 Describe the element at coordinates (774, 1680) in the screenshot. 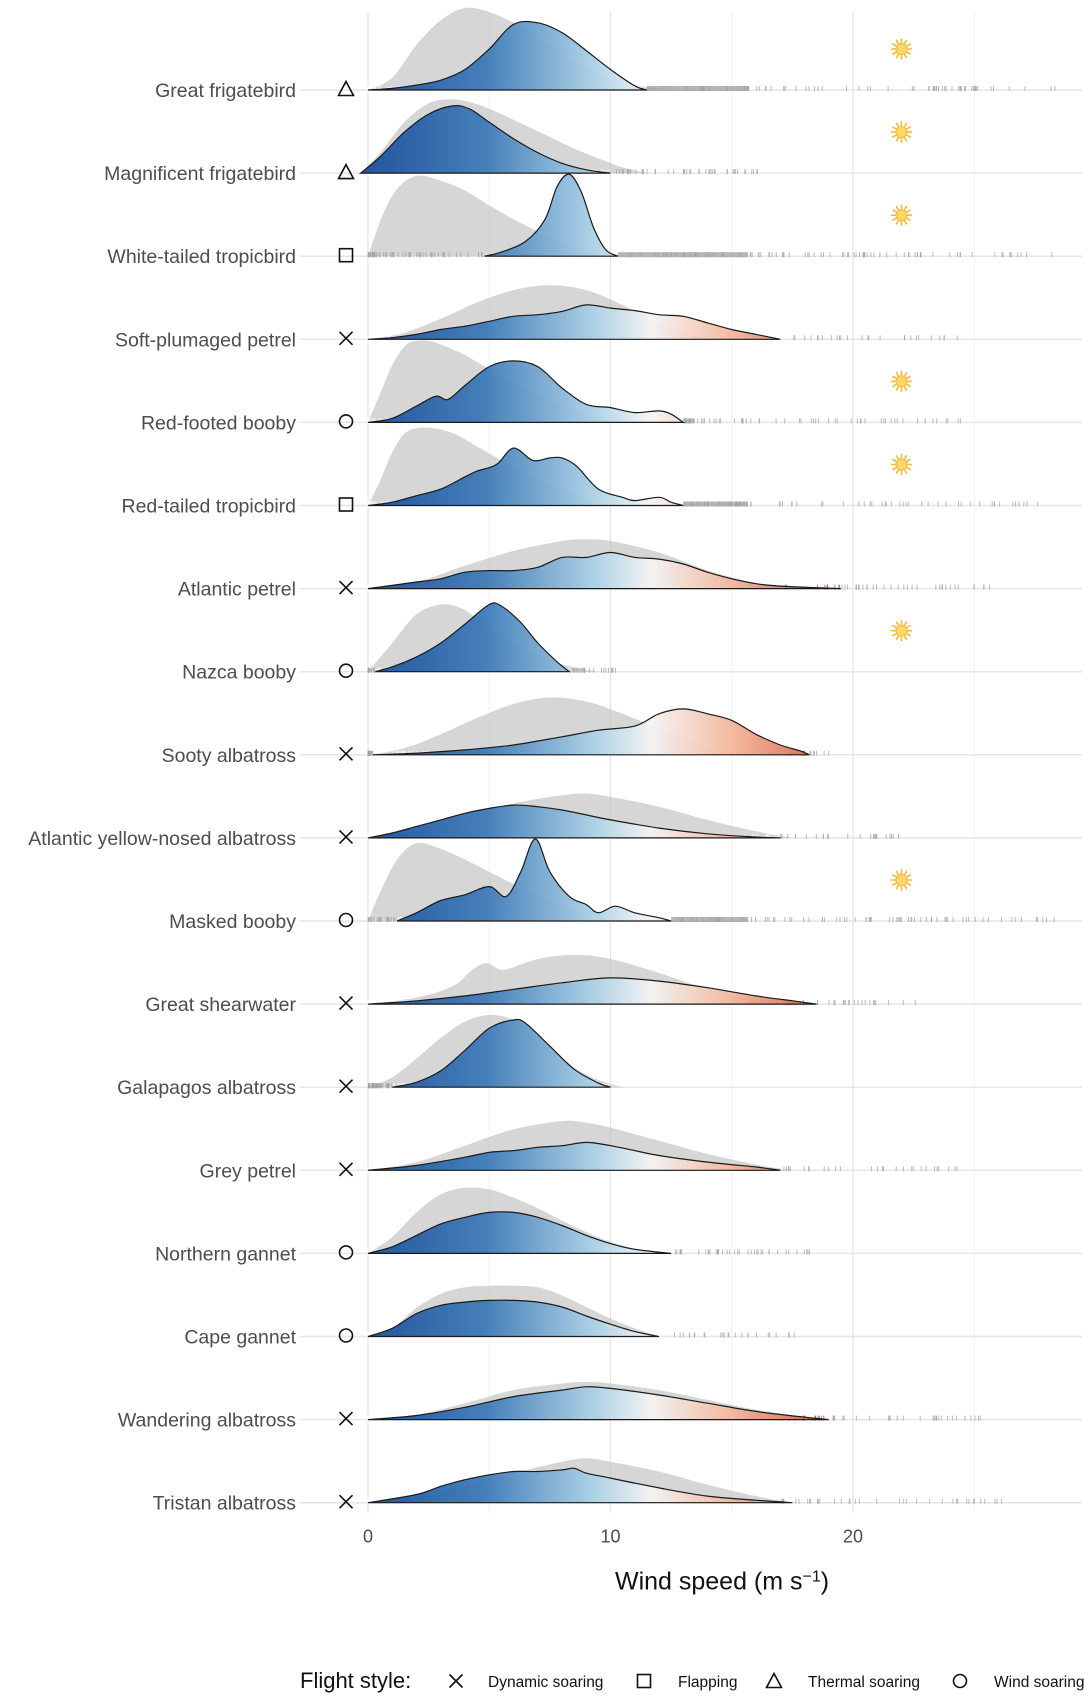

I see `legend-triangle-icon` at that location.